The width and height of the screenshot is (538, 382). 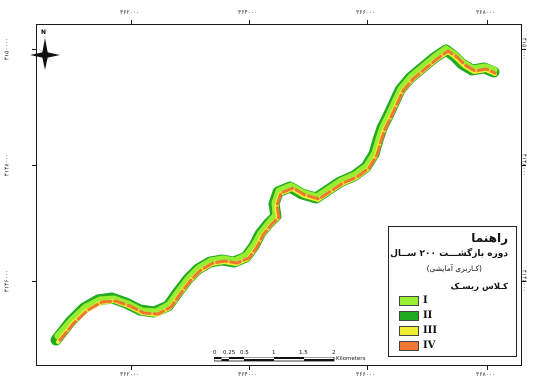 What do you see at coordinates (409, 346) in the screenshot?
I see `swatch-class-iv` at bounding box center [409, 346].